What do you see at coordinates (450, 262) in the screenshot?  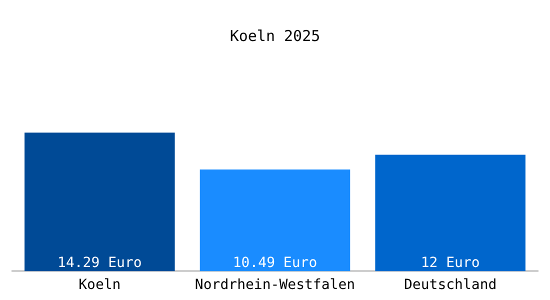 I see `data-label: 12 Euro` at bounding box center [450, 262].